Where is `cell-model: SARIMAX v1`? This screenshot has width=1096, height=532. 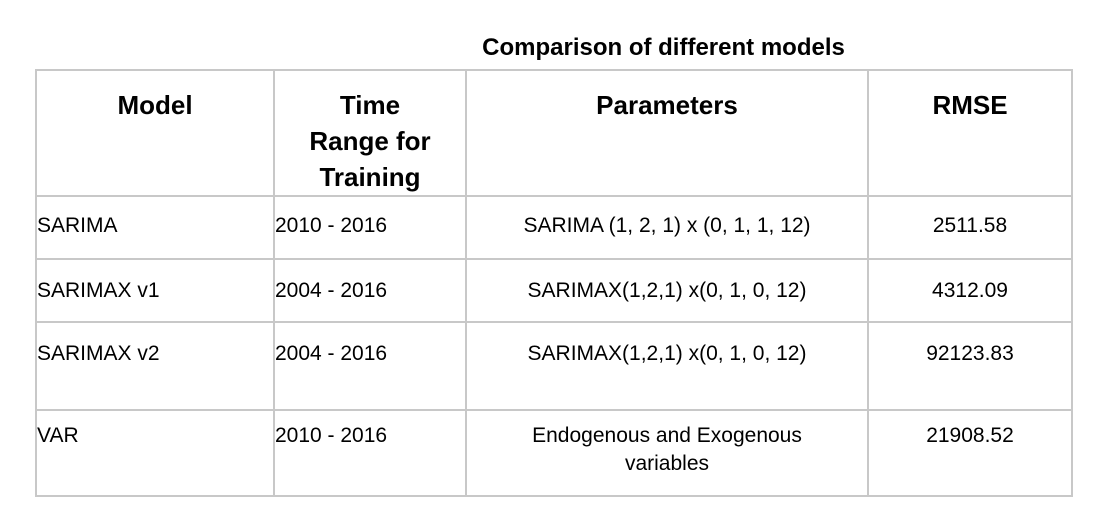
cell-model: SARIMAX v1 is located at coordinates (155, 290).